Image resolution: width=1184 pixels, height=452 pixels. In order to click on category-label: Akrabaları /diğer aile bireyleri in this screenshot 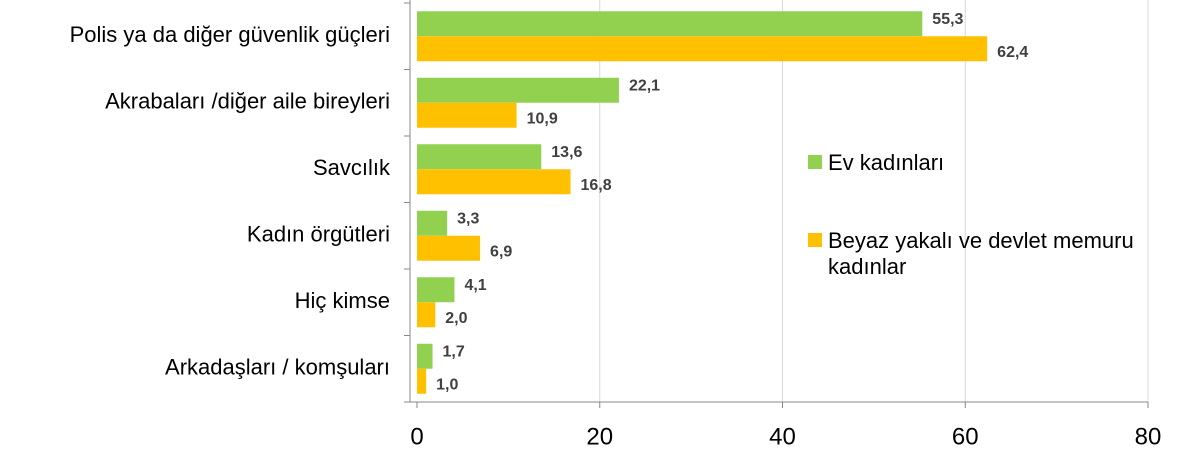, I will do `click(247, 101)`.